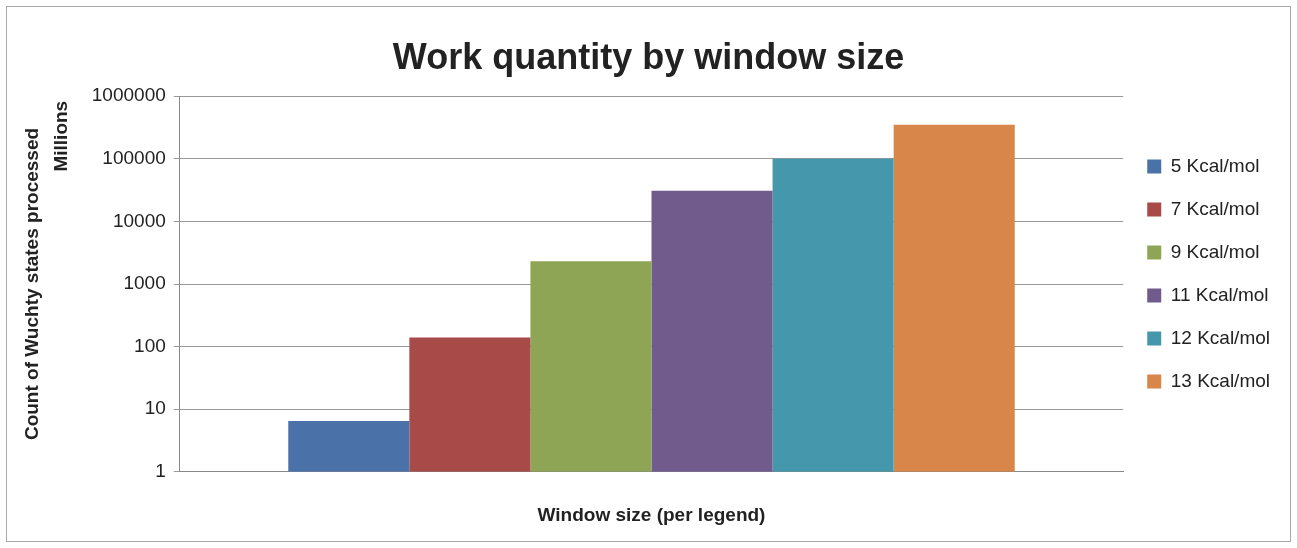 This screenshot has width=1297, height=548. What do you see at coordinates (155, 408) in the screenshot?
I see `y-tick-label: 10` at bounding box center [155, 408].